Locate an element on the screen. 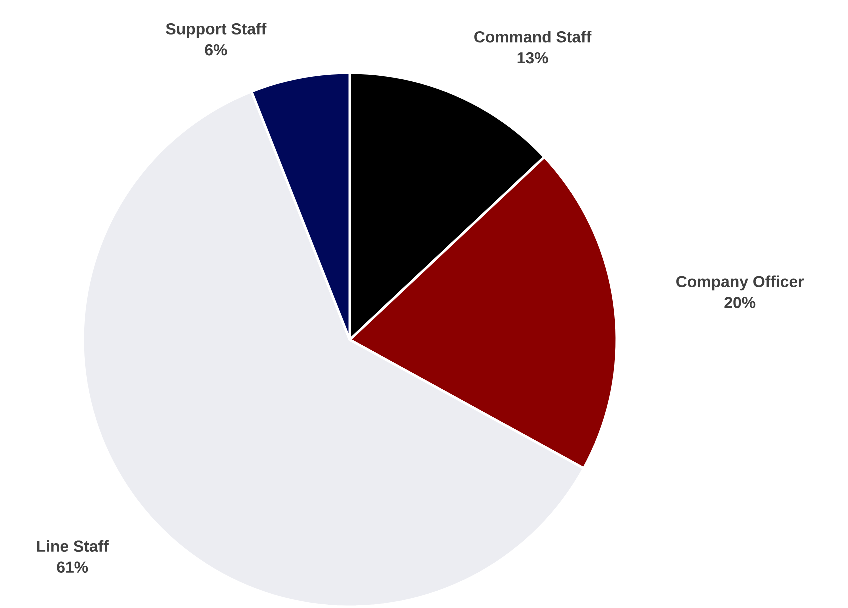 This screenshot has height=608, width=848. data-label: 6% is located at coordinates (216, 50).